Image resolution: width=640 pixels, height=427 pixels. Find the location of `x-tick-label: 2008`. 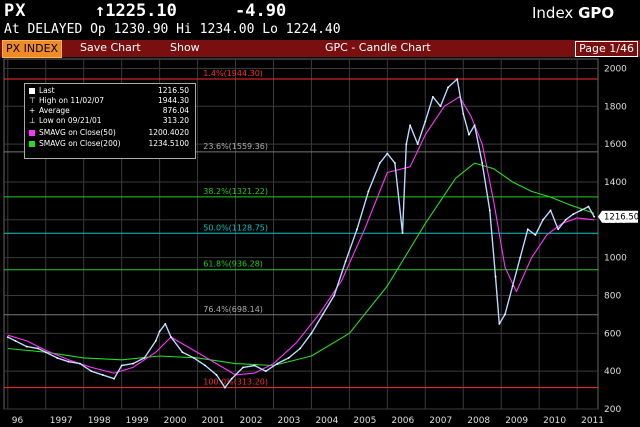

x-tick-label: 2008 is located at coordinates (478, 421).